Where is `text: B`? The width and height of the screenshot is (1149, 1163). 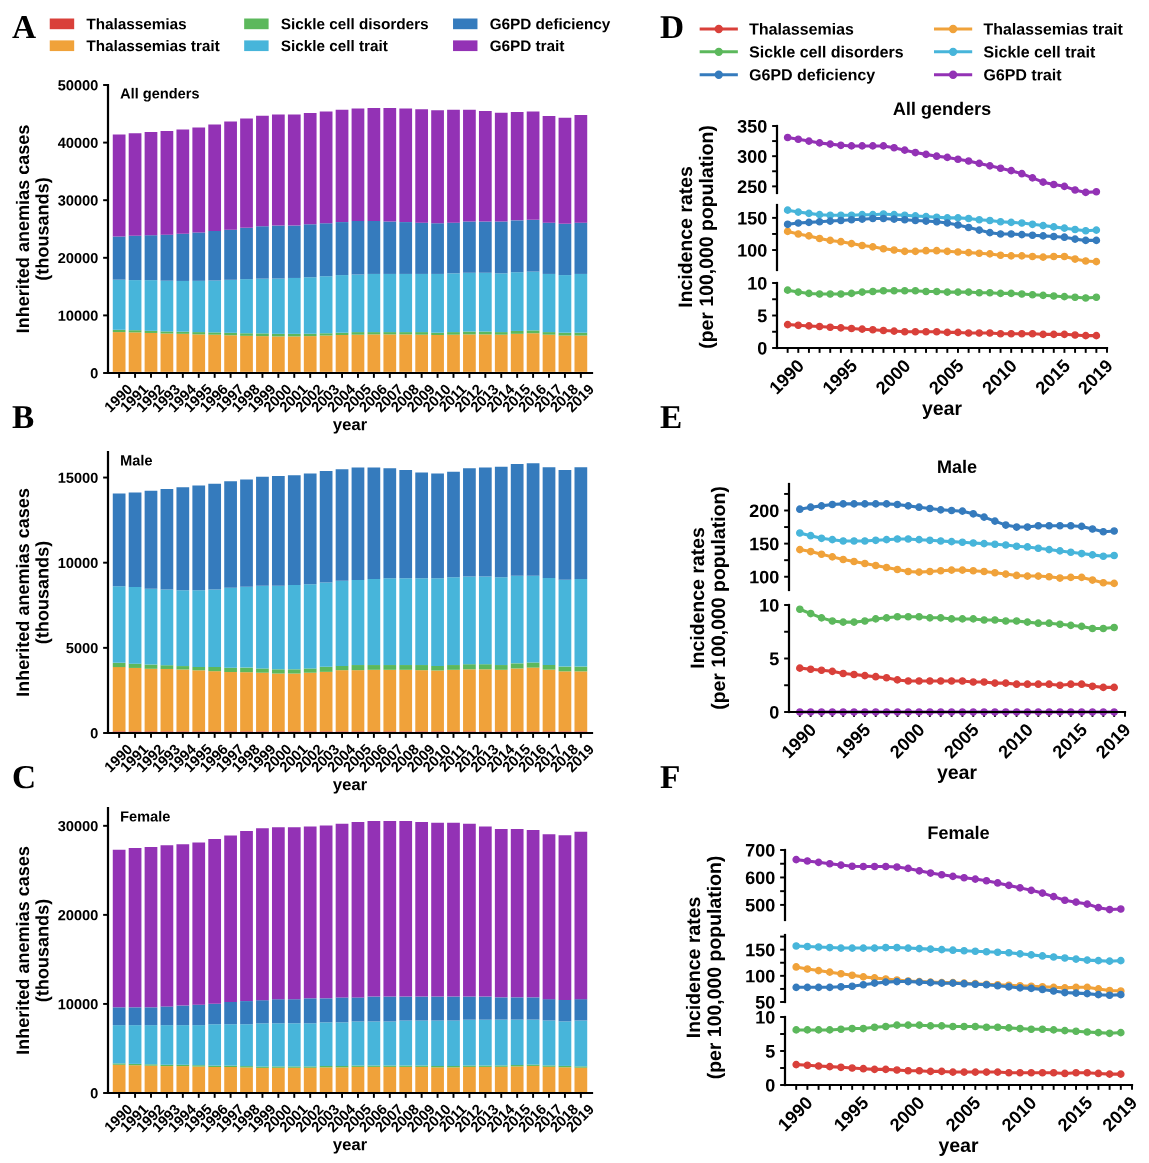
text: B is located at coordinates (23, 417).